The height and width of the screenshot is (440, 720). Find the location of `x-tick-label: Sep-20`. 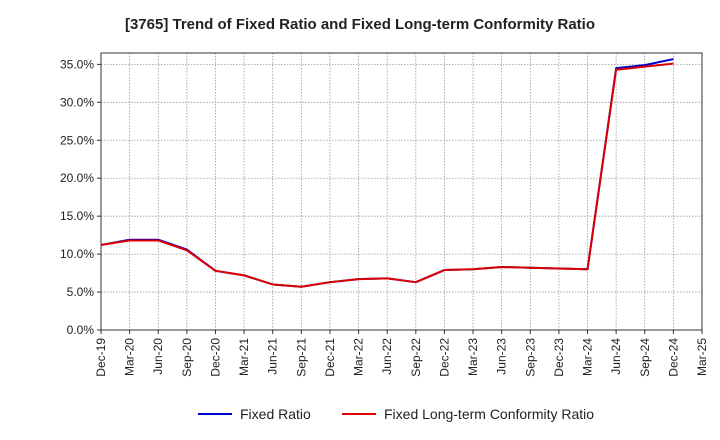

x-tick-label: Sep-20 is located at coordinates (187, 357).